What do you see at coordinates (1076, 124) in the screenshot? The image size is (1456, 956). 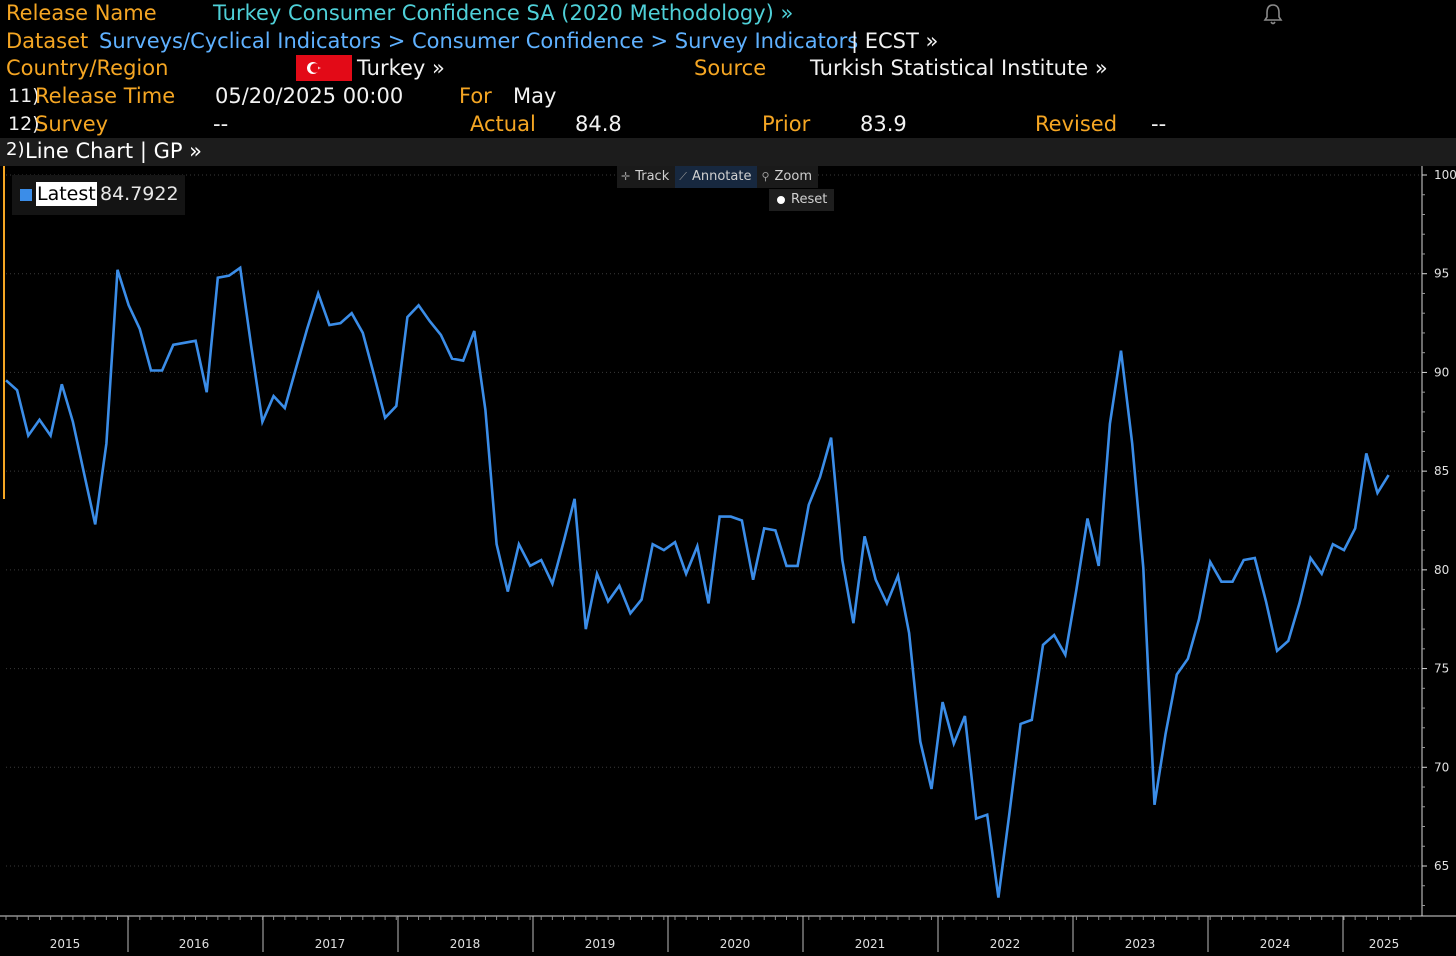 I see `revised-label: Revised` at bounding box center [1076, 124].